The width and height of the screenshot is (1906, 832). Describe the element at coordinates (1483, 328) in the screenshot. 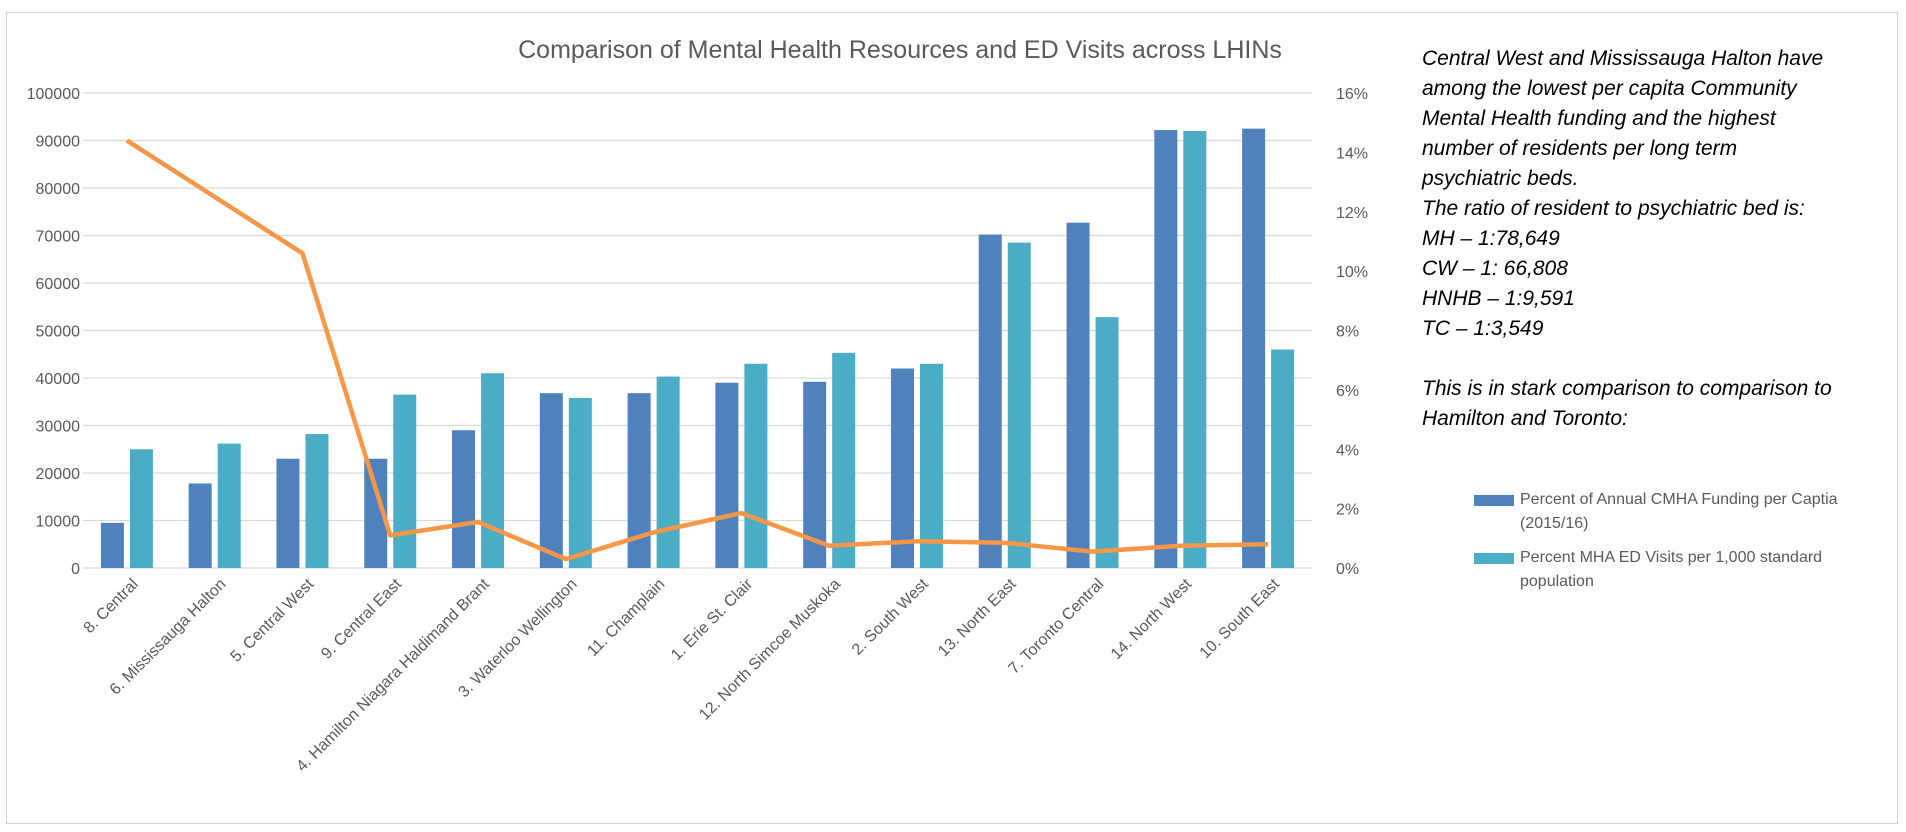

I see `notes-line: TC – 1:3,549` at that location.